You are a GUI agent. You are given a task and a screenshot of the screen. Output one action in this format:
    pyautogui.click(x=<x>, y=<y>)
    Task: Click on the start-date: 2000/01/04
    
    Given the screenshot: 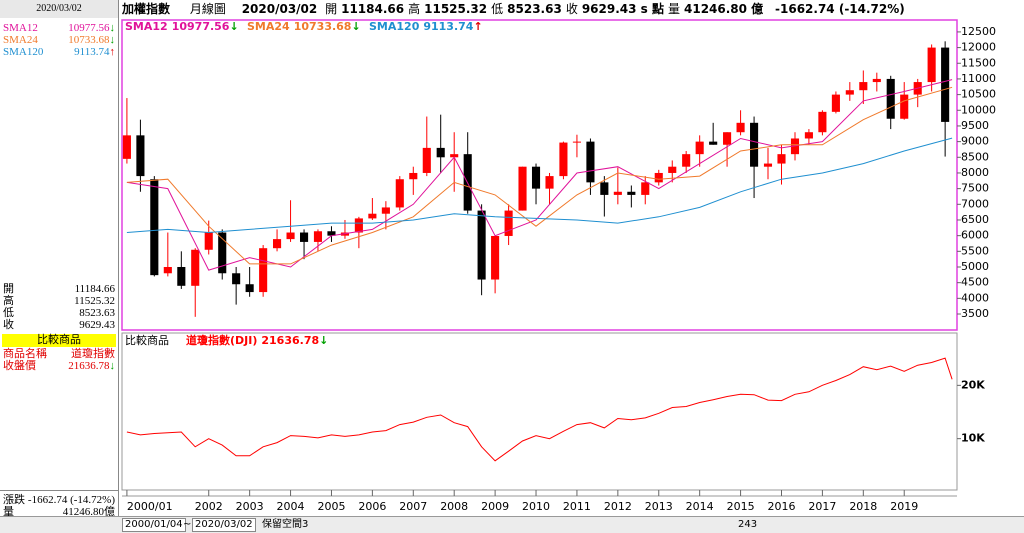 What is the action you would take?
    pyautogui.click(x=154, y=525)
    